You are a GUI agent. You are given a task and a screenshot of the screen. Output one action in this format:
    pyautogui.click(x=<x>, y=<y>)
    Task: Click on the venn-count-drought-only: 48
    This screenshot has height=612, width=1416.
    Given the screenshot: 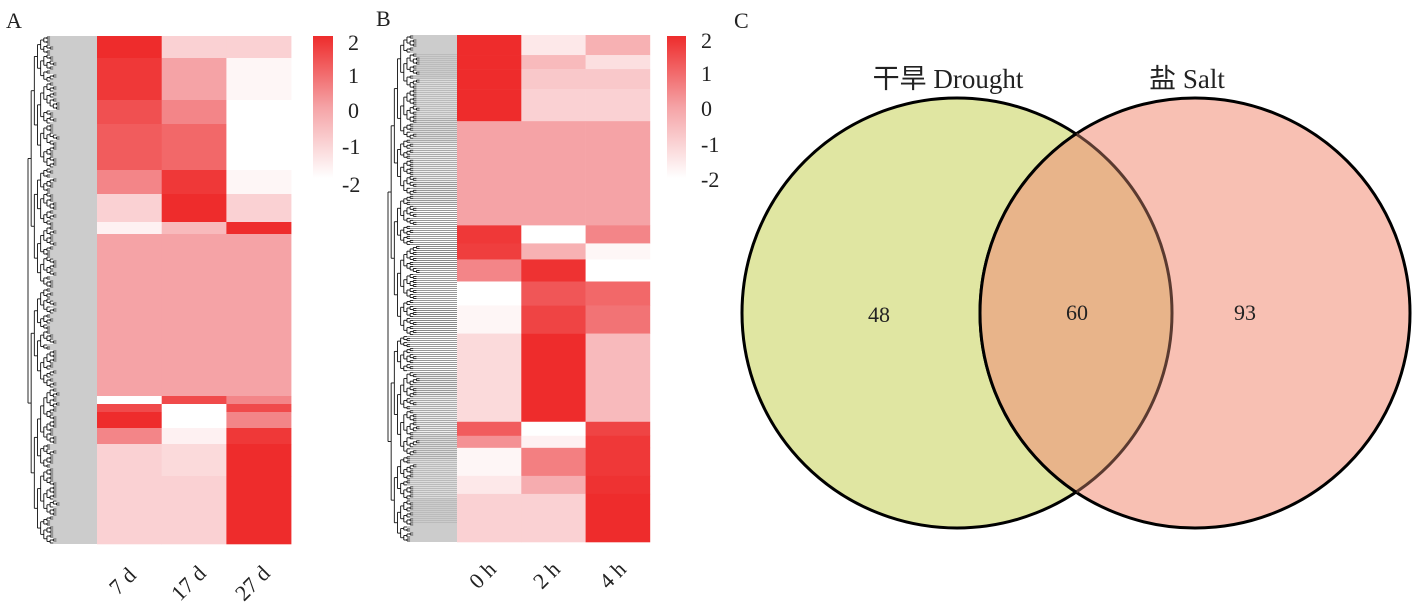 What is the action you would take?
    pyautogui.click(x=879, y=314)
    